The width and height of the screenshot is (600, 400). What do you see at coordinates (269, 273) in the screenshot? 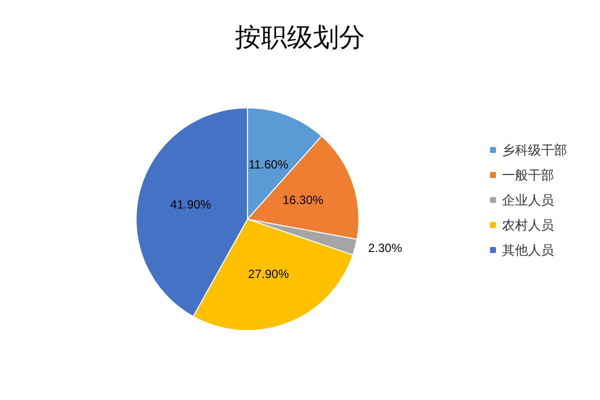
I see `data-label: 27.90%` at bounding box center [269, 273].